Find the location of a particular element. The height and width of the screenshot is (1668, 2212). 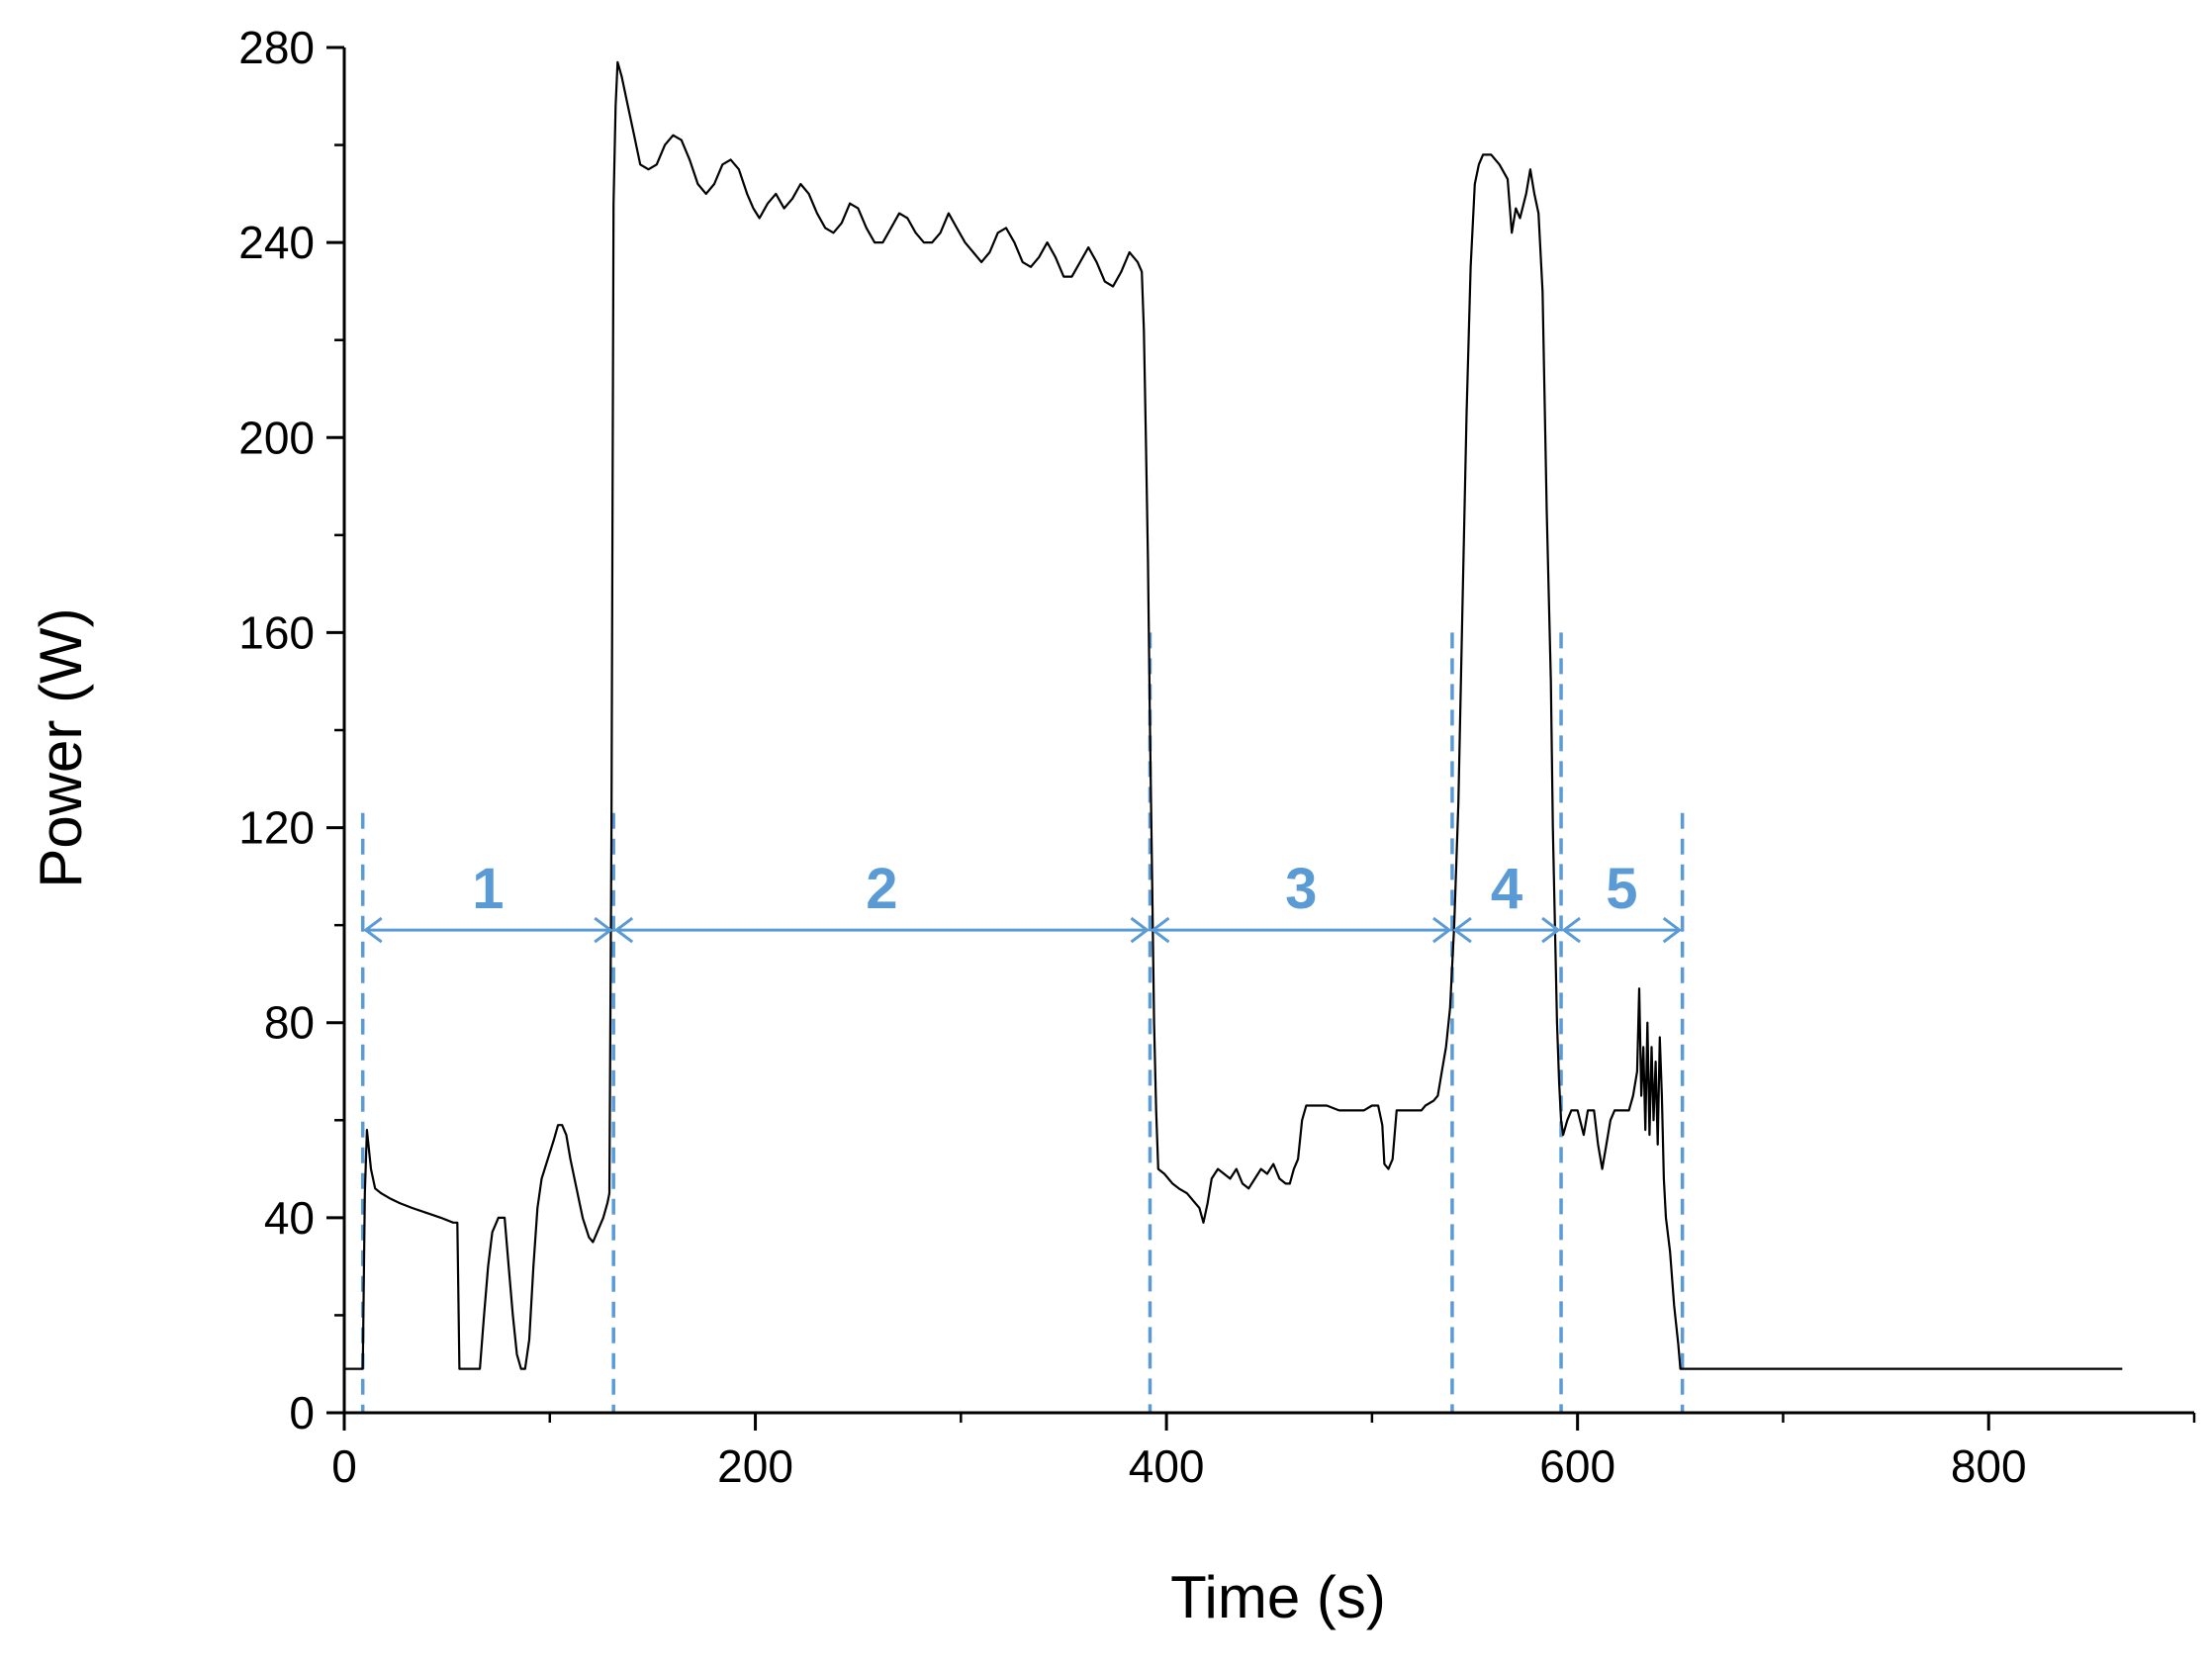

y-tick-label: 200 is located at coordinates (276, 437).